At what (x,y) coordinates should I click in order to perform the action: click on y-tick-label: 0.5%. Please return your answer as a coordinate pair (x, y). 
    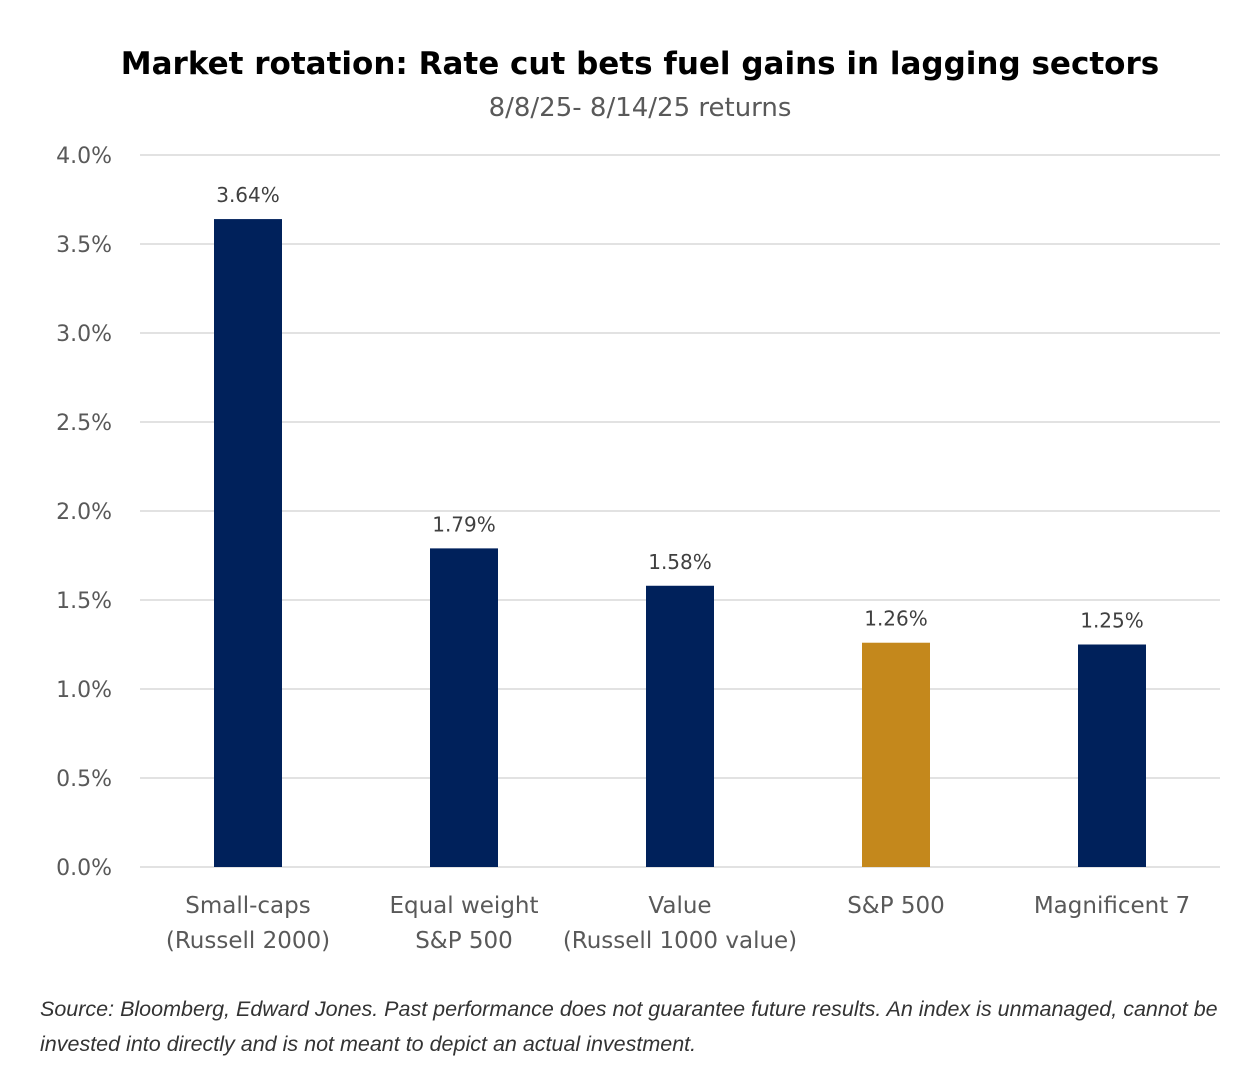
    Looking at the image, I should click on (84, 779).